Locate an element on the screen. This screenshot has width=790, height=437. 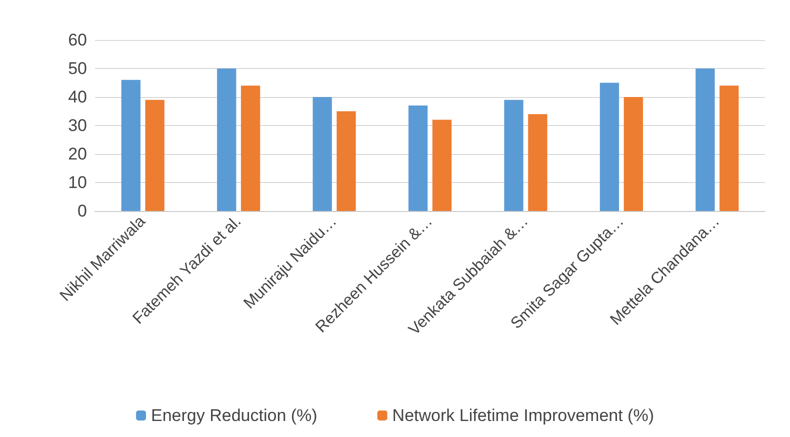
y-tick-label: 30 is located at coordinates (77, 125).